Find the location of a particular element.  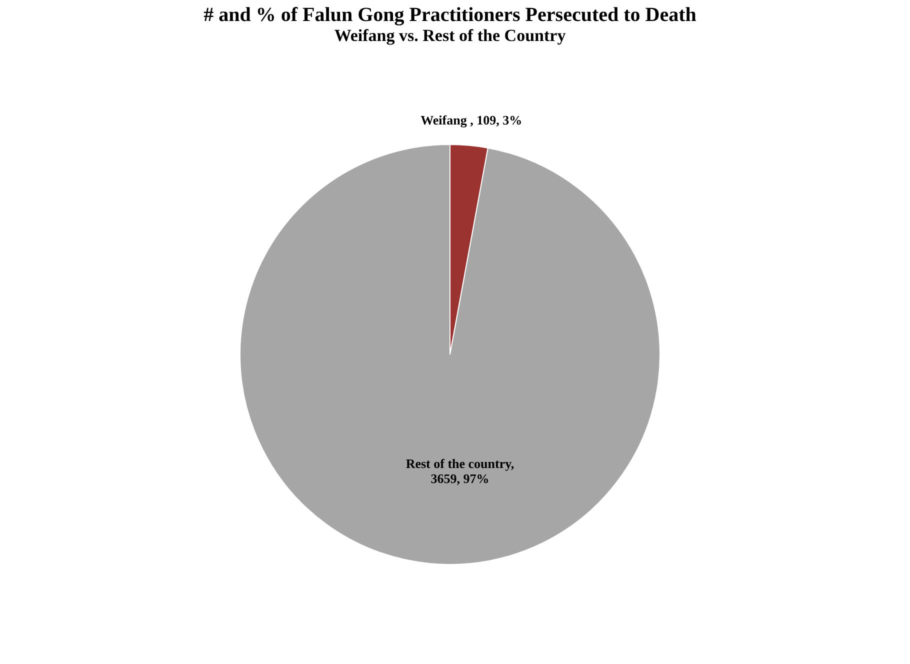

slice-label: Weifang , 109, 3% is located at coordinates (471, 120).